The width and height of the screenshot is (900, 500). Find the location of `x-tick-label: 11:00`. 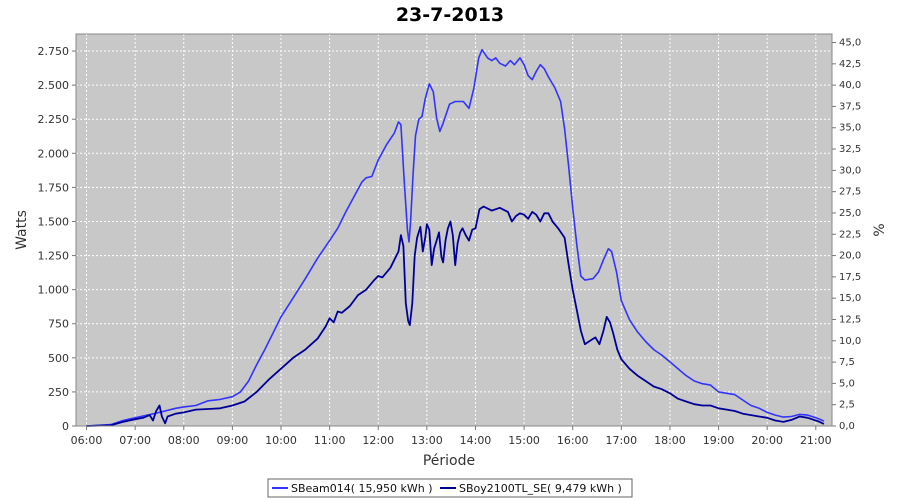

x-tick-label: 11:00 is located at coordinates (330, 440).